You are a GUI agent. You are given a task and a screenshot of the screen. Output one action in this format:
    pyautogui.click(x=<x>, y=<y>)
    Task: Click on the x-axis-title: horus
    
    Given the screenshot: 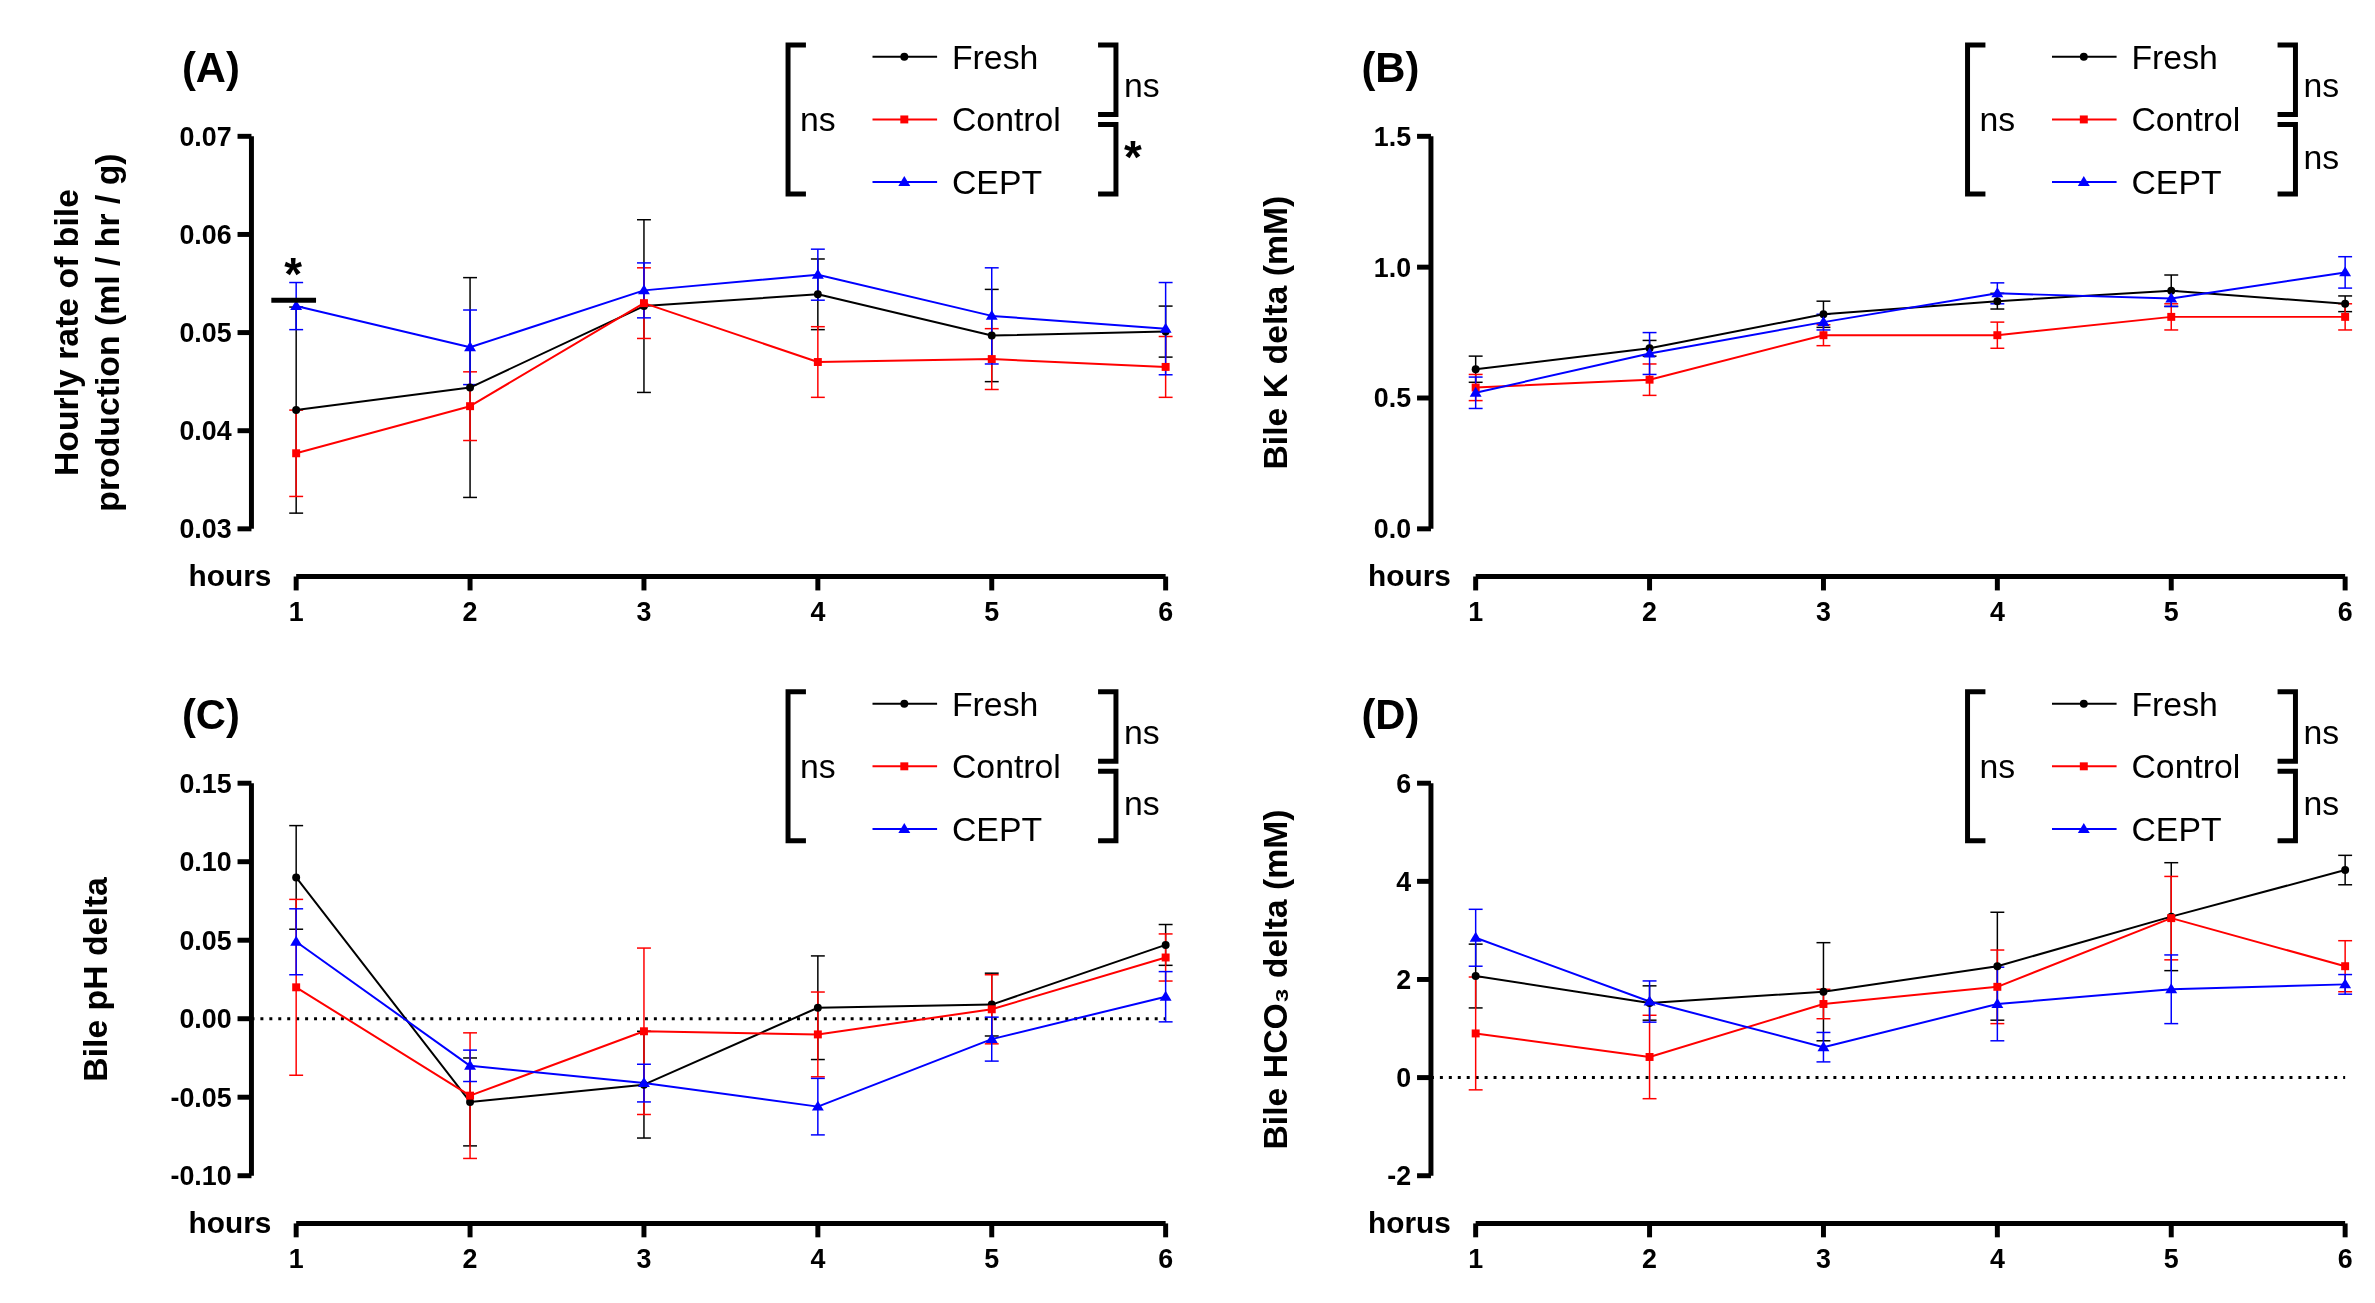 What is the action you would take?
    pyautogui.click(x=1409, y=1223)
    